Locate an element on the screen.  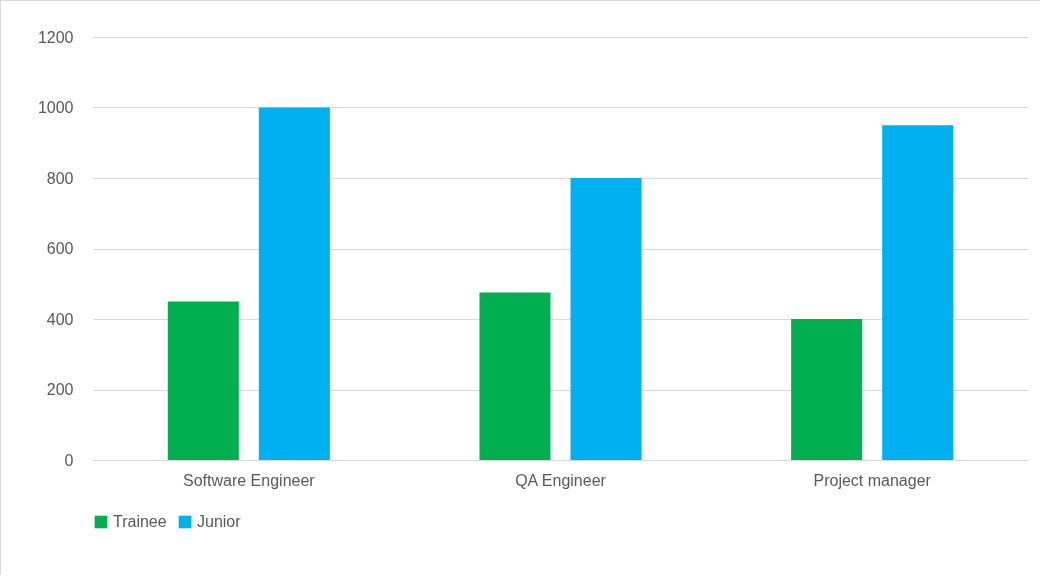
y-tick-label: 400 is located at coordinates (60, 319).